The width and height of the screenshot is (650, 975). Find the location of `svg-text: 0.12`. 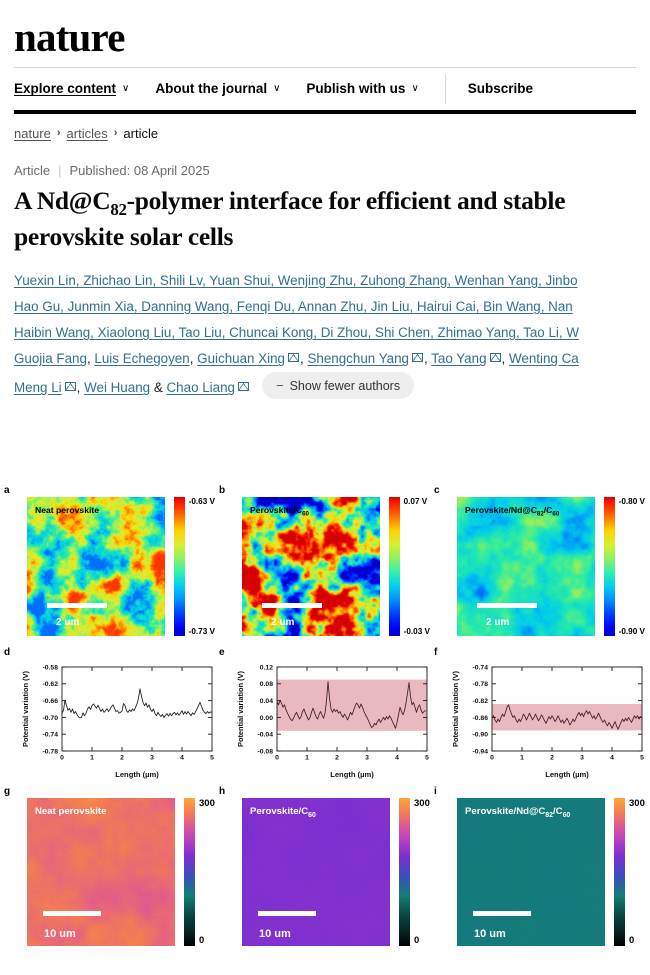

svg-text: 0.12 is located at coordinates (266, 667).